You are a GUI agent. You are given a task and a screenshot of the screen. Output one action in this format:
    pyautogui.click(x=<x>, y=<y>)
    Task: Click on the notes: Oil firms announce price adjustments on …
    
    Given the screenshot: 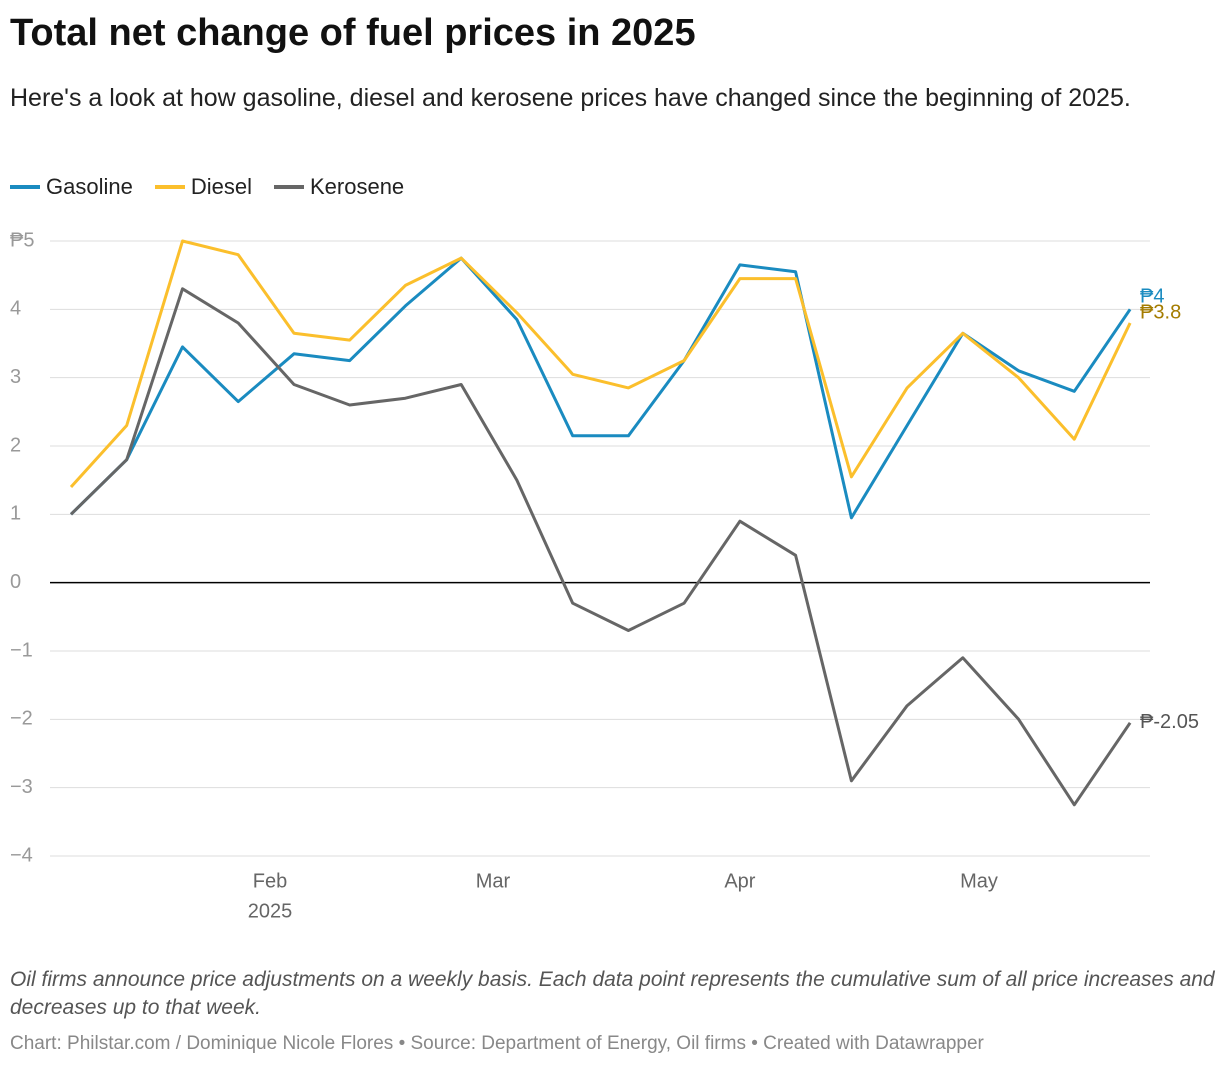 What is the action you would take?
    pyautogui.click(x=612, y=993)
    